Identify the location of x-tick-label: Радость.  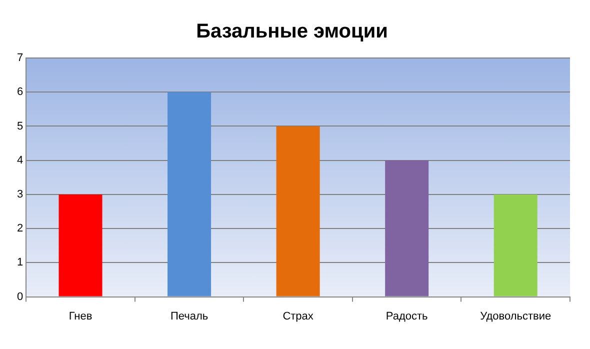
(407, 316).